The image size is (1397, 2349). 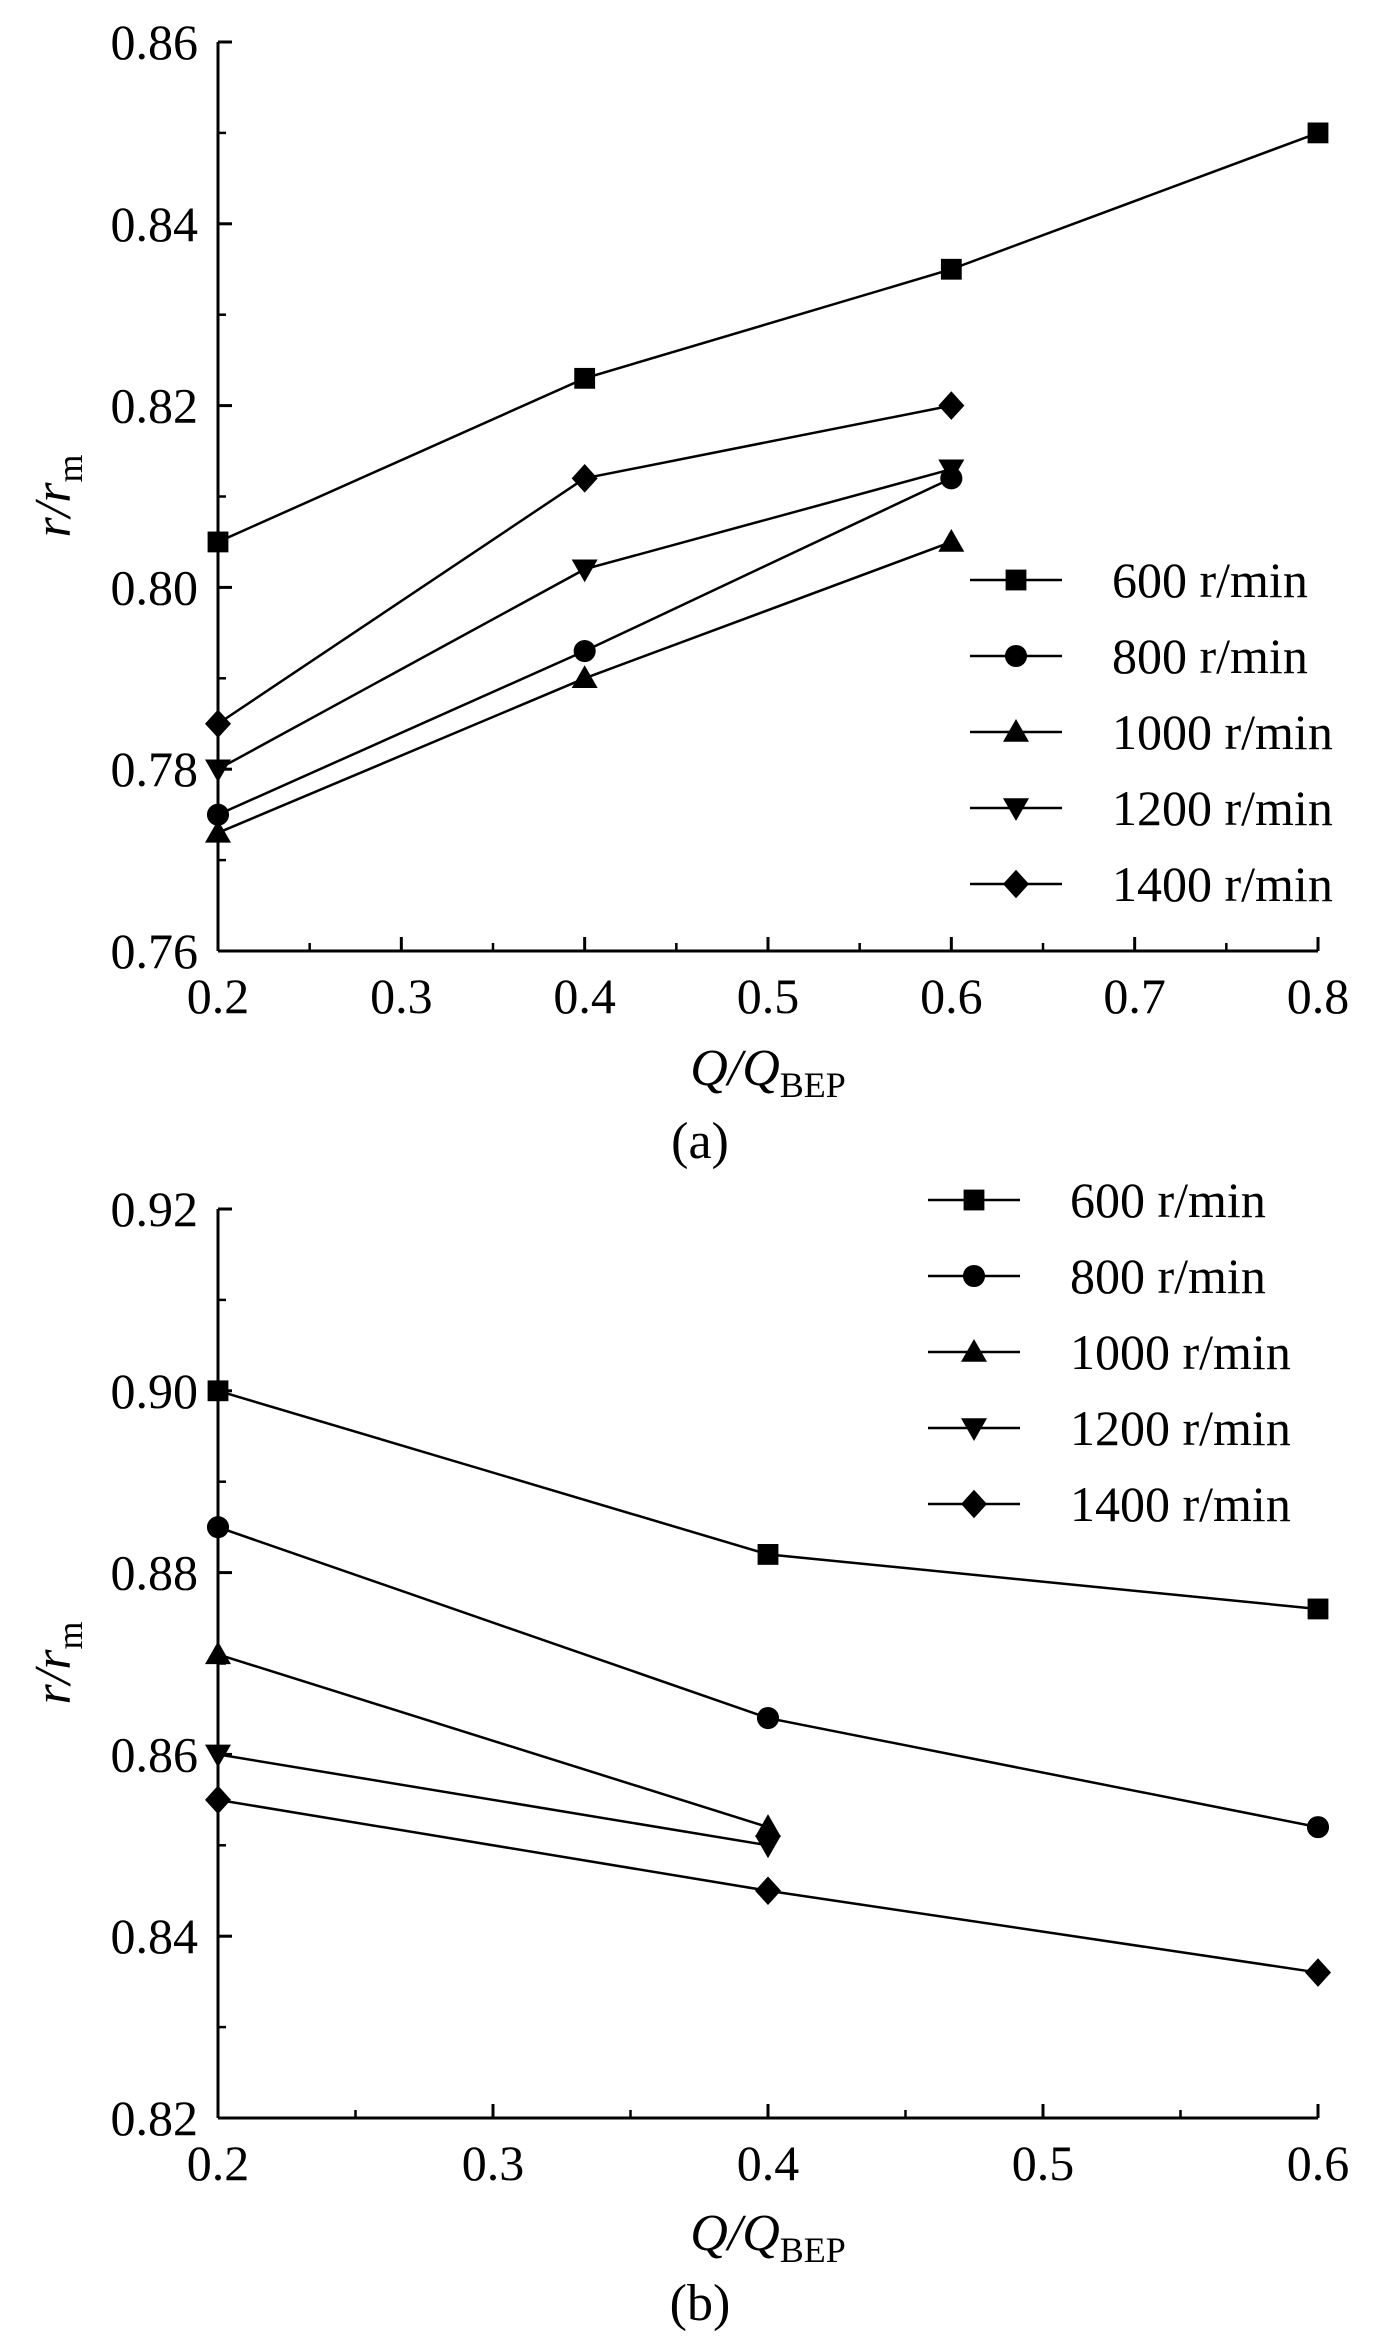 I want to click on y-tick-label: 0.92, so click(x=155, y=1209).